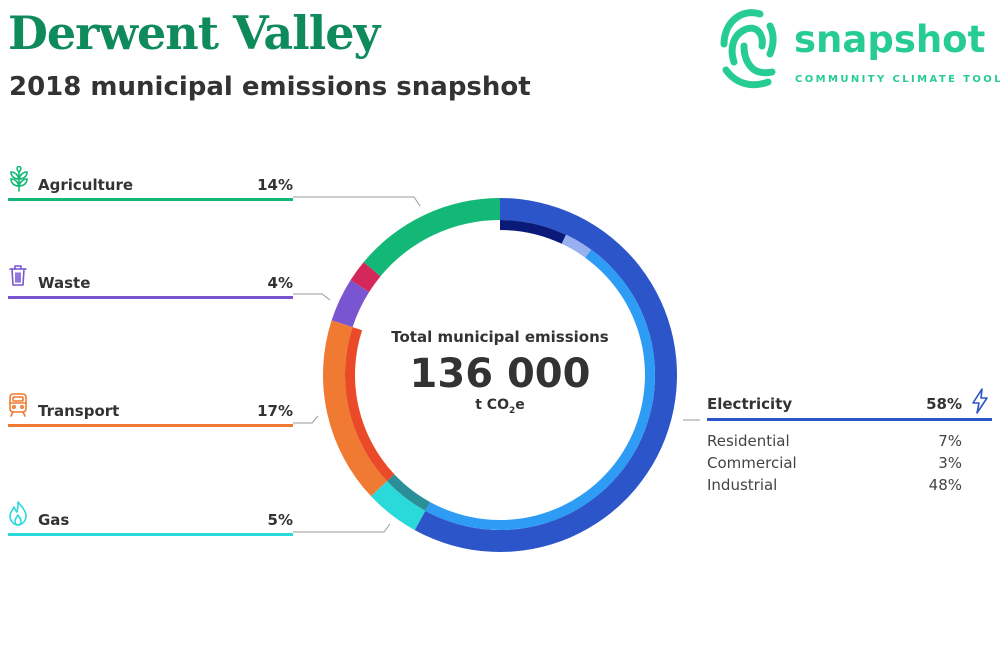  What do you see at coordinates (897, 79) in the screenshot?
I see `logo-tagline: COMMUNITY CLIMATE TOOL` at bounding box center [897, 79].